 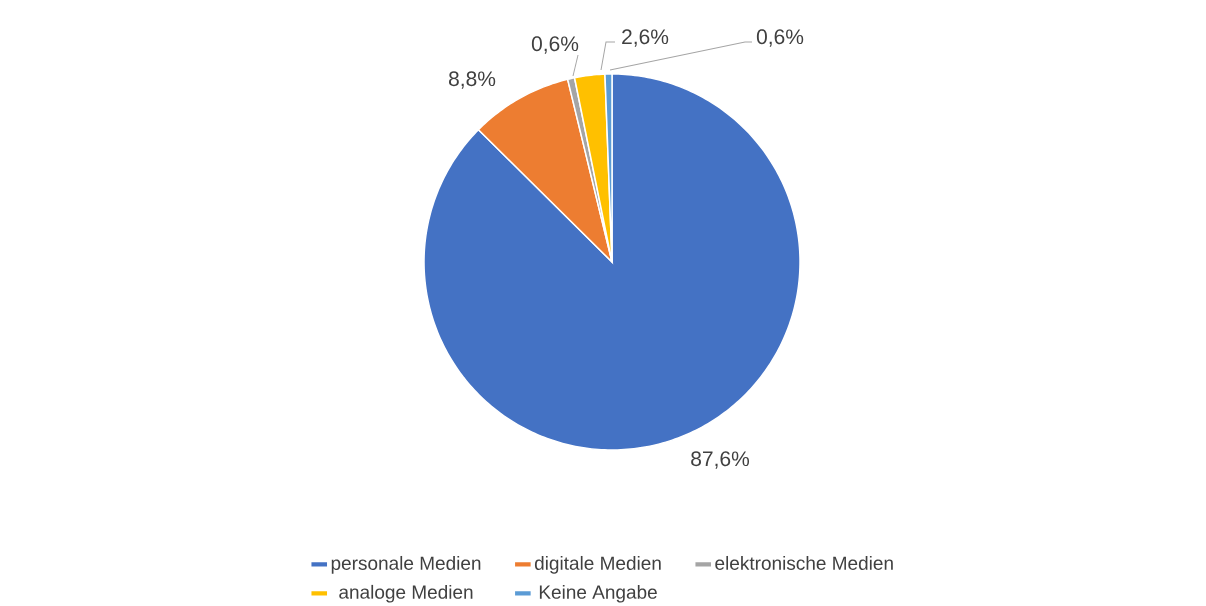 I want to click on data-label: 87,6%, so click(x=720, y=460).